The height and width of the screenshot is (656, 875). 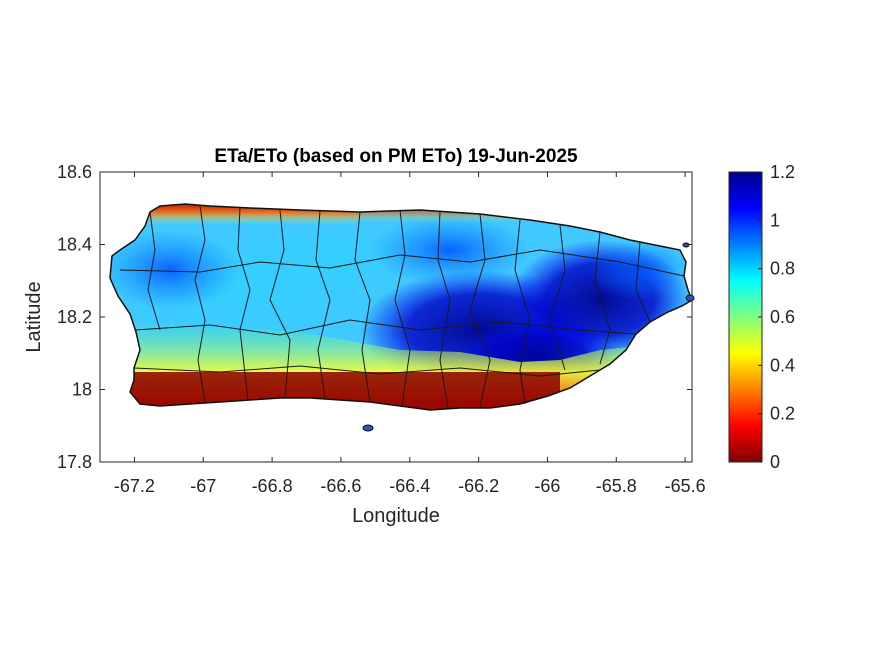 I want to click on x-tick-label: -66.8, so click(x=272, y=486).